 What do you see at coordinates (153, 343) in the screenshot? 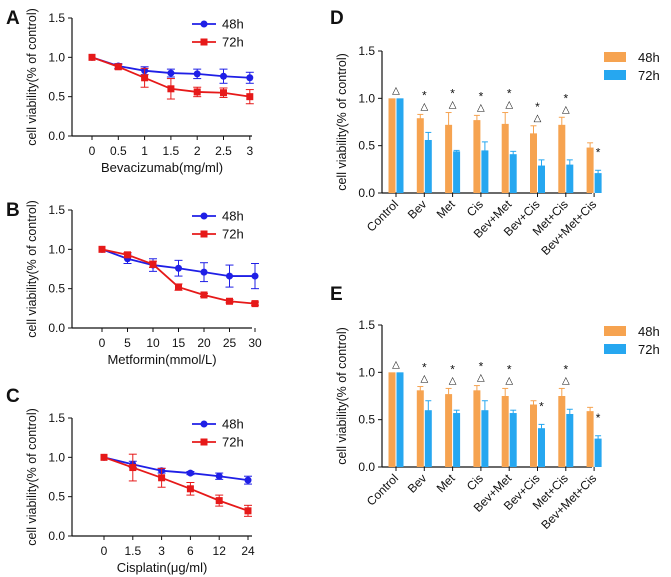
I see `x-tick-label: 10` at bounding box center [153, 343].